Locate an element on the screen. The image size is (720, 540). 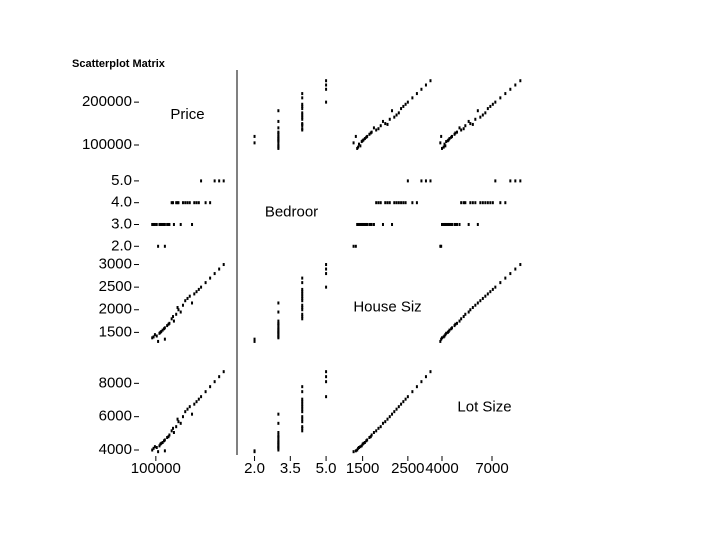
y-tick-label: 1500 is located at coordinates (115, 331).